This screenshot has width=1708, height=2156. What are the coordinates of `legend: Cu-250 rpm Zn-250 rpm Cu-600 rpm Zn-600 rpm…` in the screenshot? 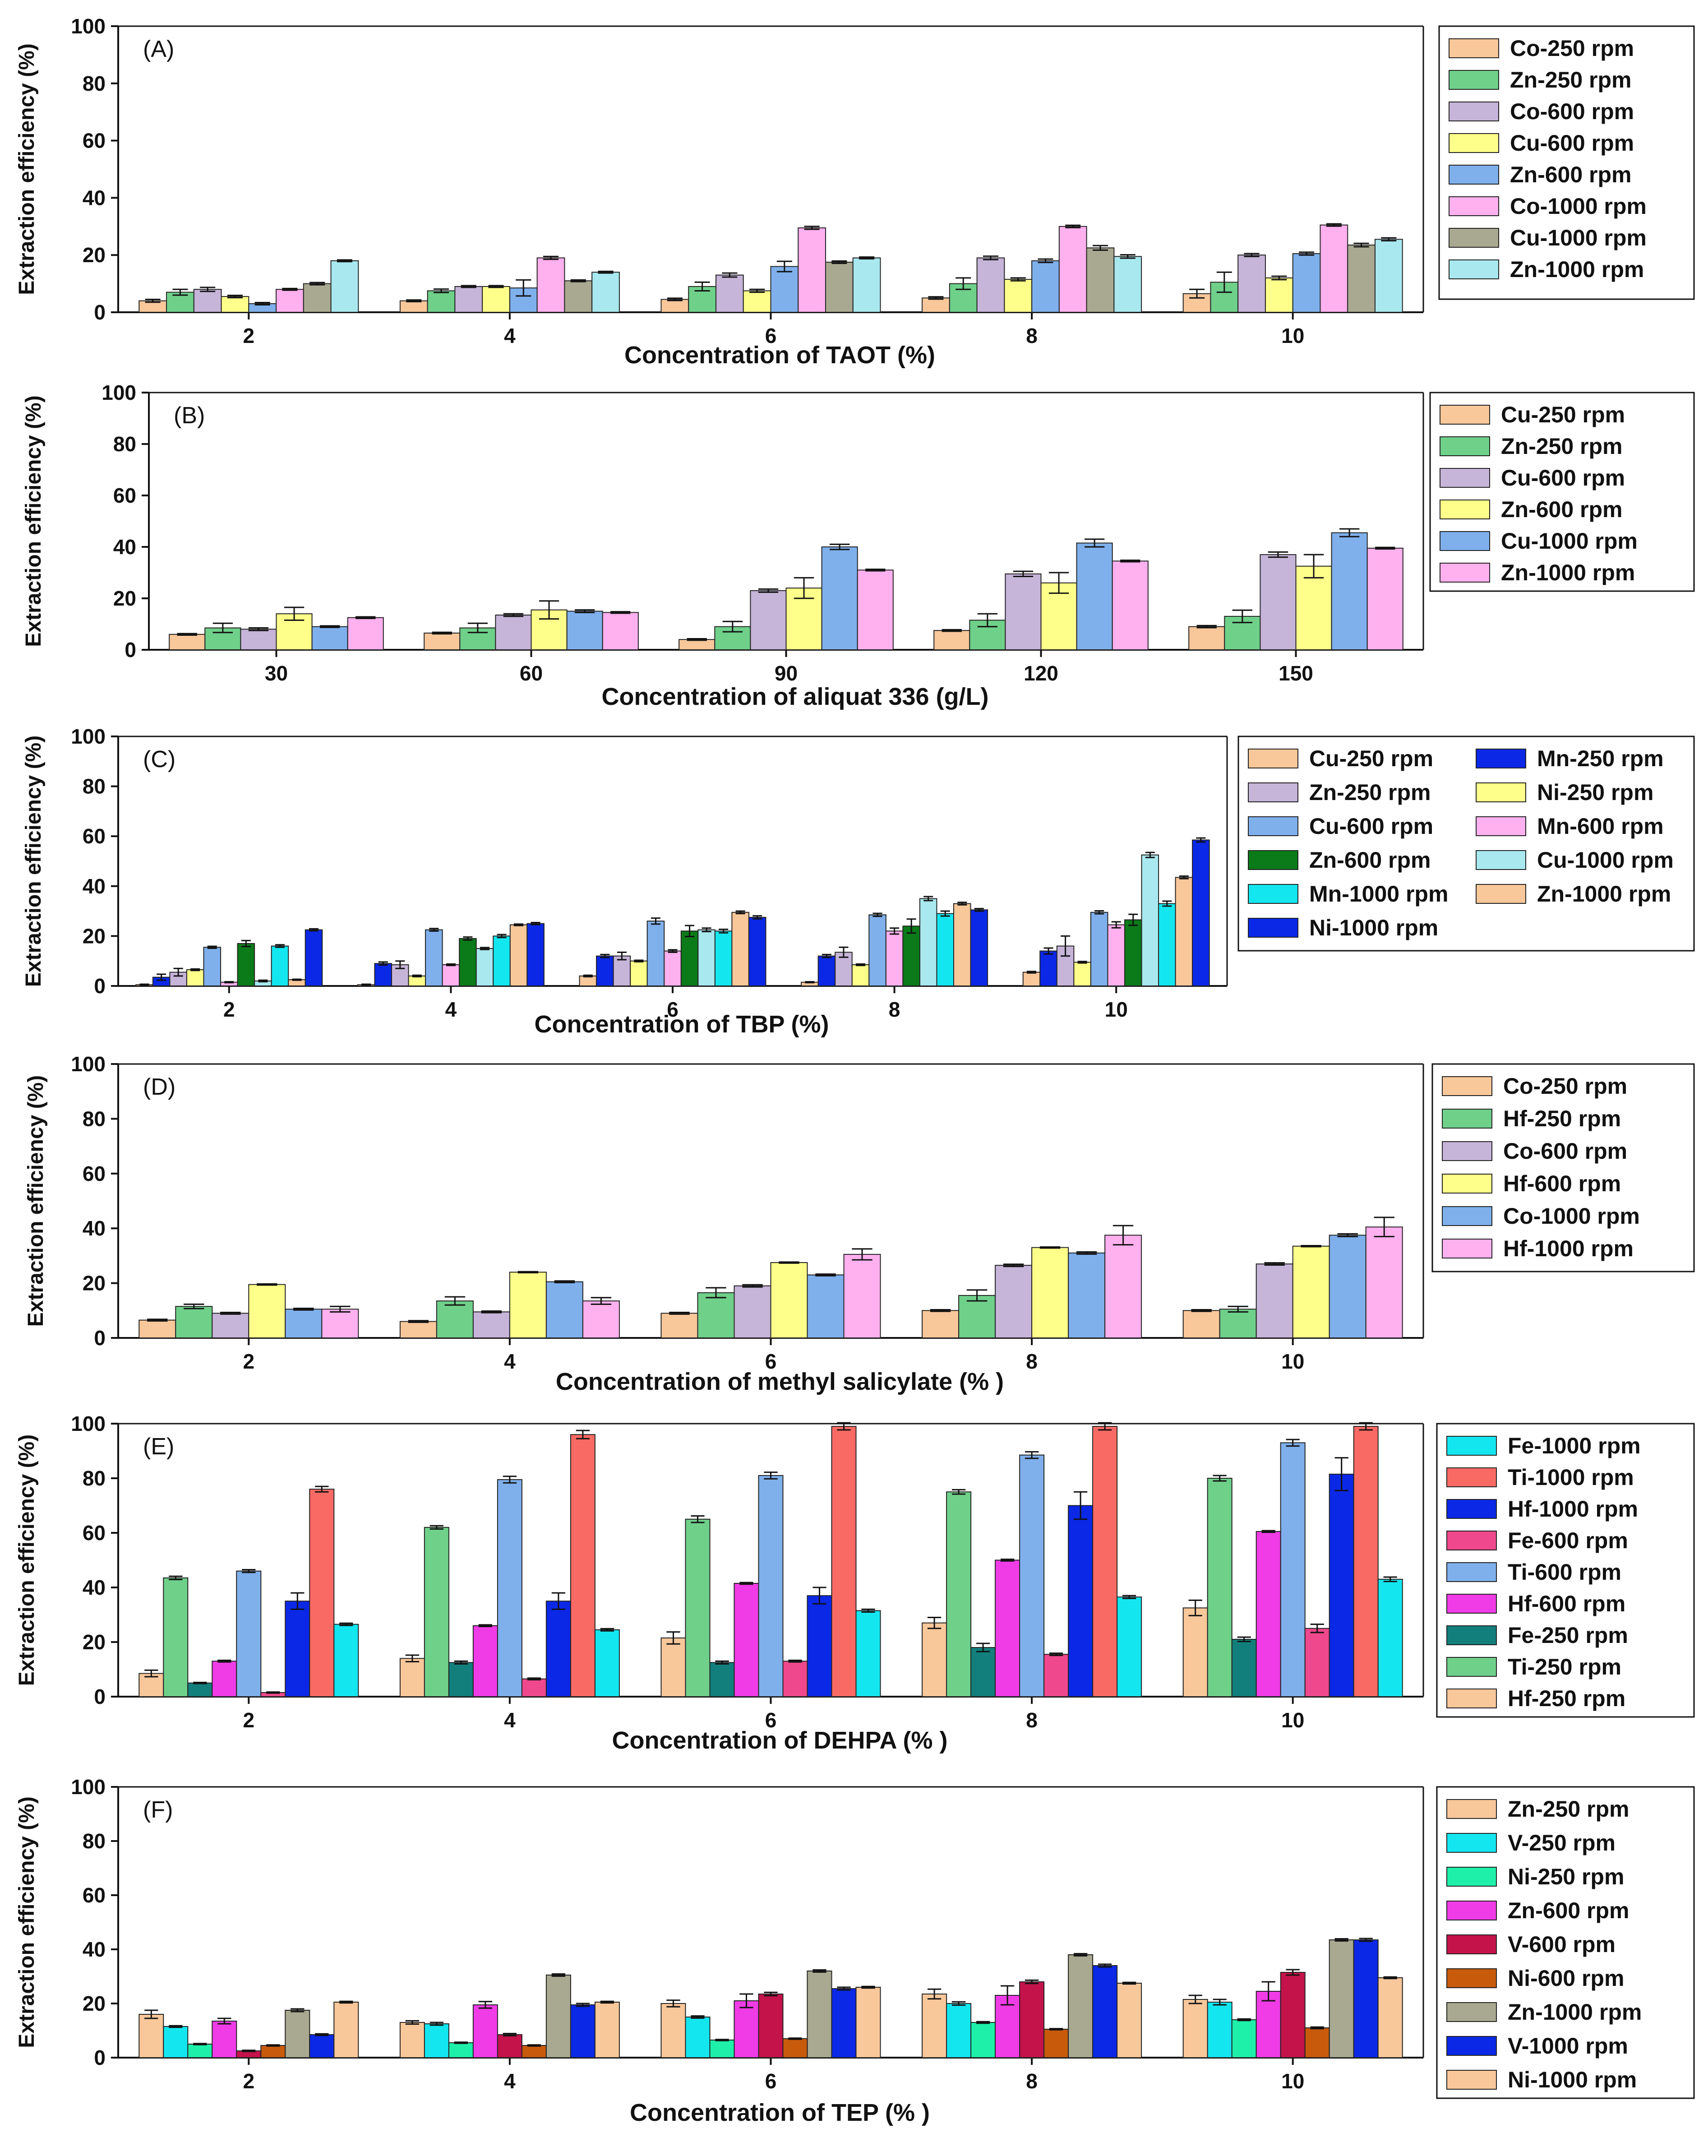 It's located at (1562, 492).